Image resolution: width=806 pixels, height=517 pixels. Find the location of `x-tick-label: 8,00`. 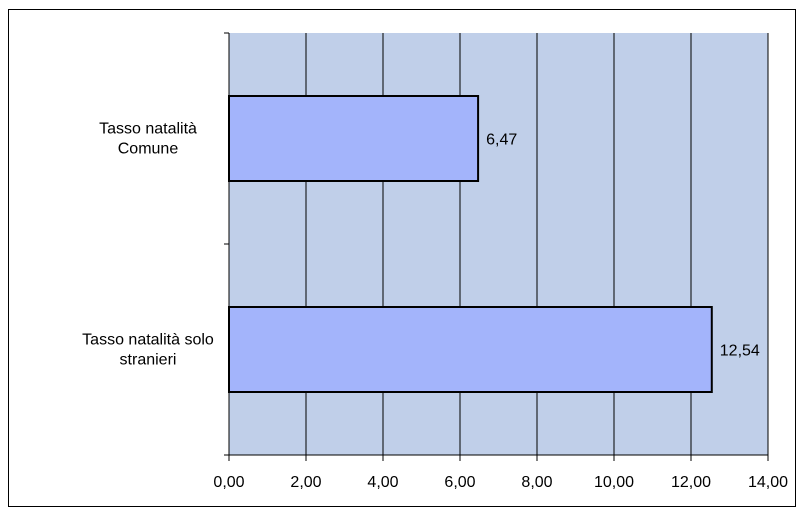

x-tick-label: 8,00 is located at coordinates (536, 482).